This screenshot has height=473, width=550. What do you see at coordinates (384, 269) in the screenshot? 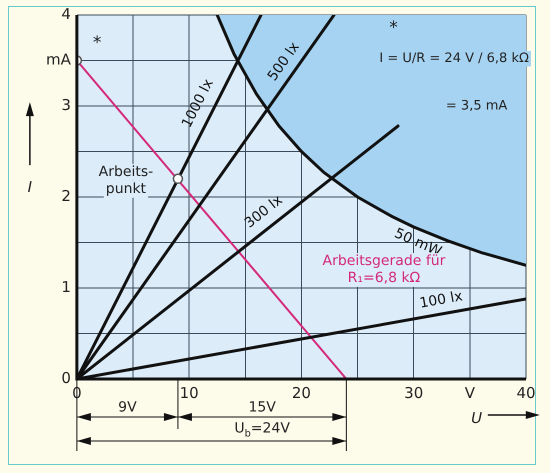
I see `text: Arbeitsgerade für R₁=6,8 kΩ` at bounding box center [384, 269].